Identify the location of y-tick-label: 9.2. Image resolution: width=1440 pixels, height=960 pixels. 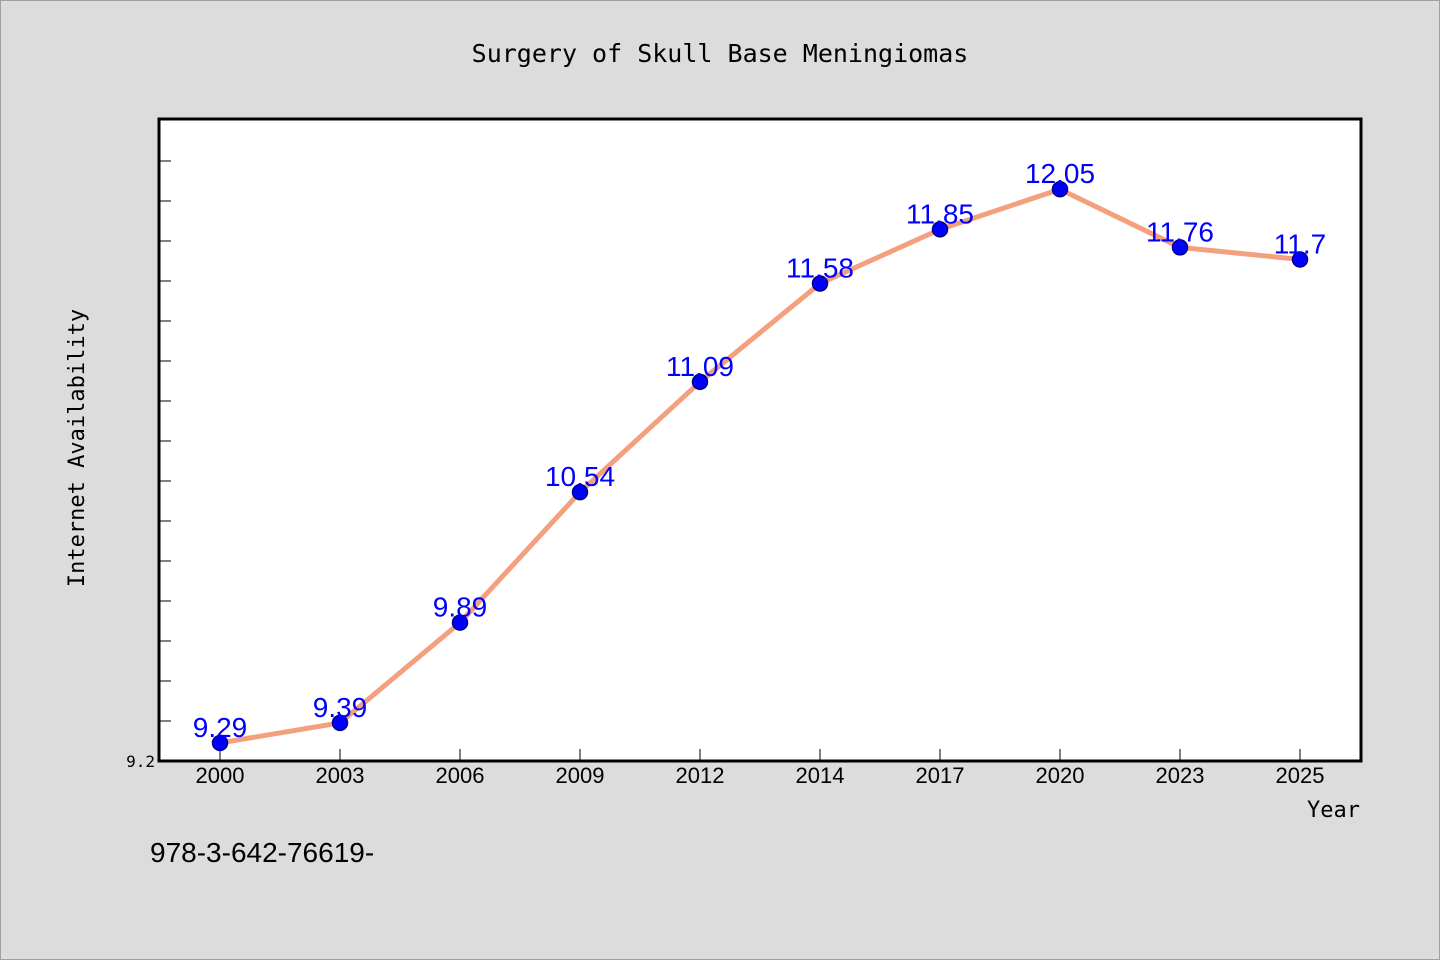
(140, 761).